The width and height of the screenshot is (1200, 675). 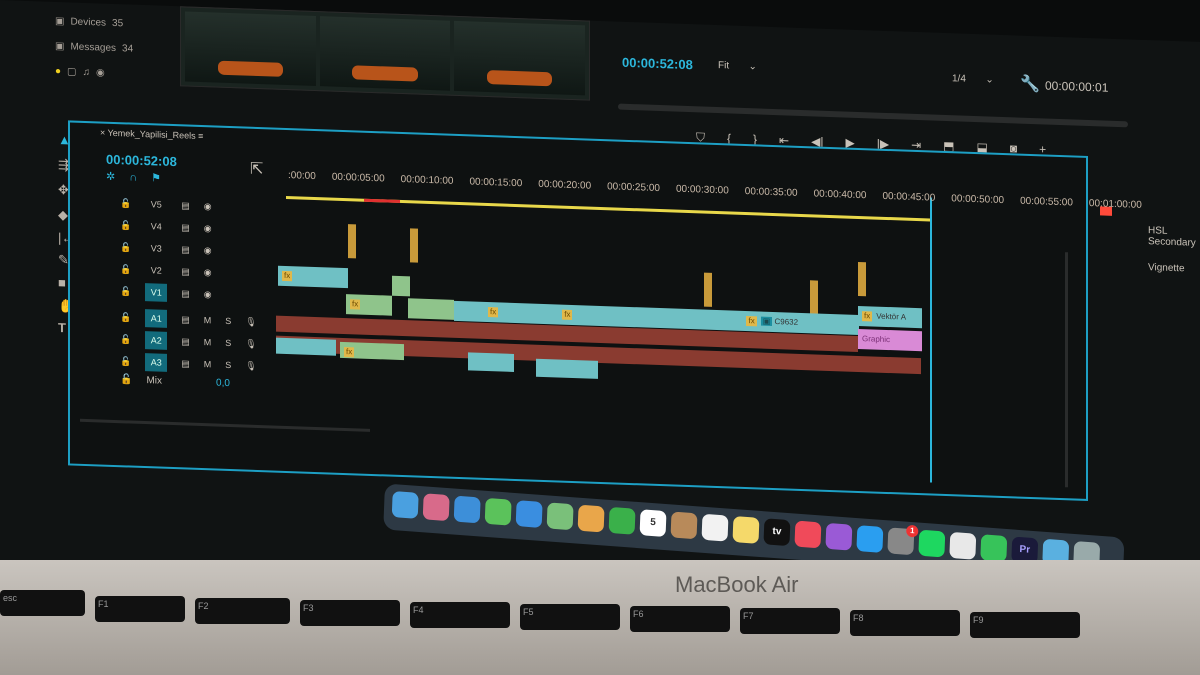 I want to click on key-f3: F3, so click(x=350, y=613).